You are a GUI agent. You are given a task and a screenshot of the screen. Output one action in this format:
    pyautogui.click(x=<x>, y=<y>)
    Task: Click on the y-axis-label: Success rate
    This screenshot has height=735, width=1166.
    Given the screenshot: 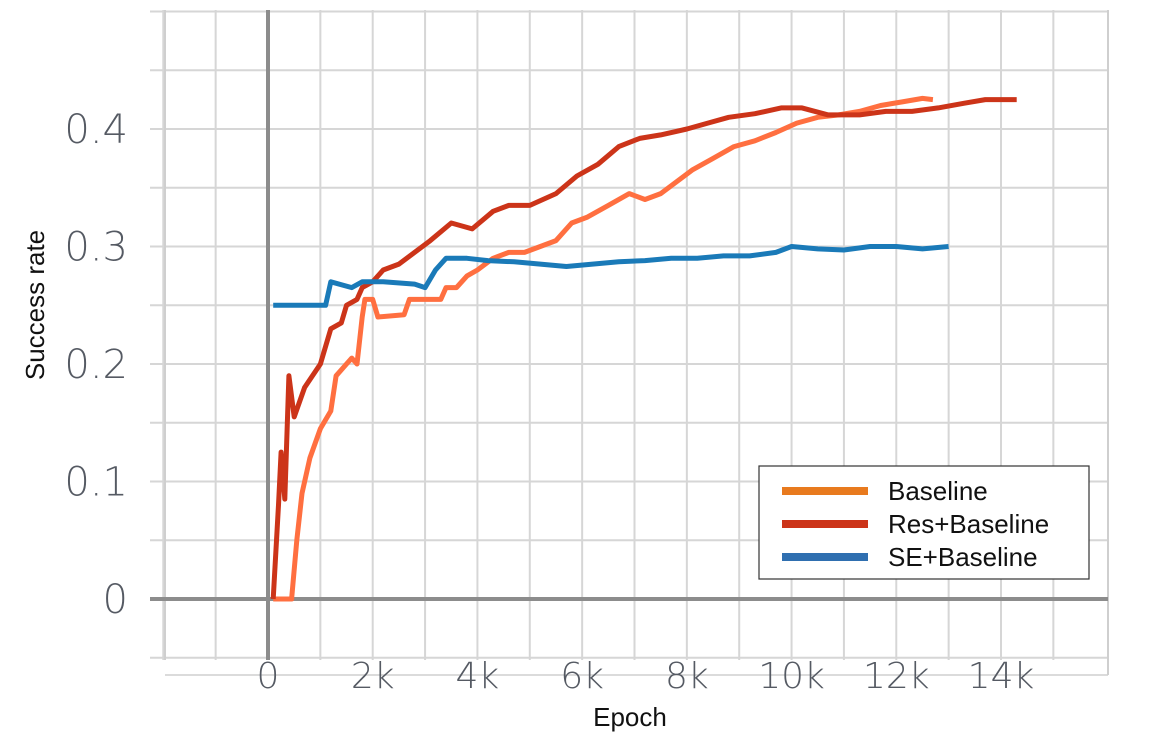 What is the action you would take?
    pyautogui.click(x=35, y=305)
    